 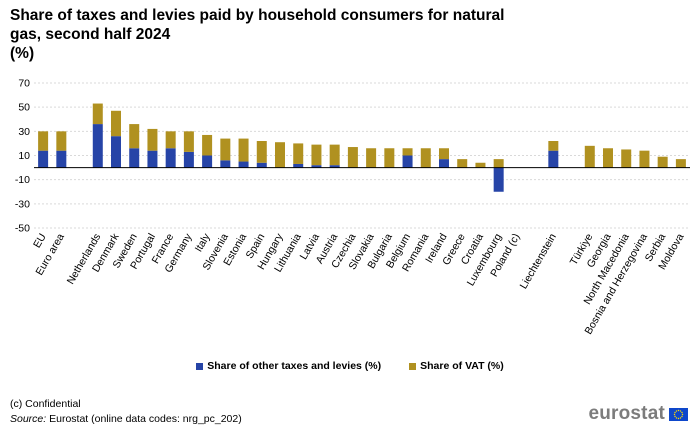 I want to click on legend-label-other-taxes: Share of other taxes and levies (%), so click(x=294, y=366).